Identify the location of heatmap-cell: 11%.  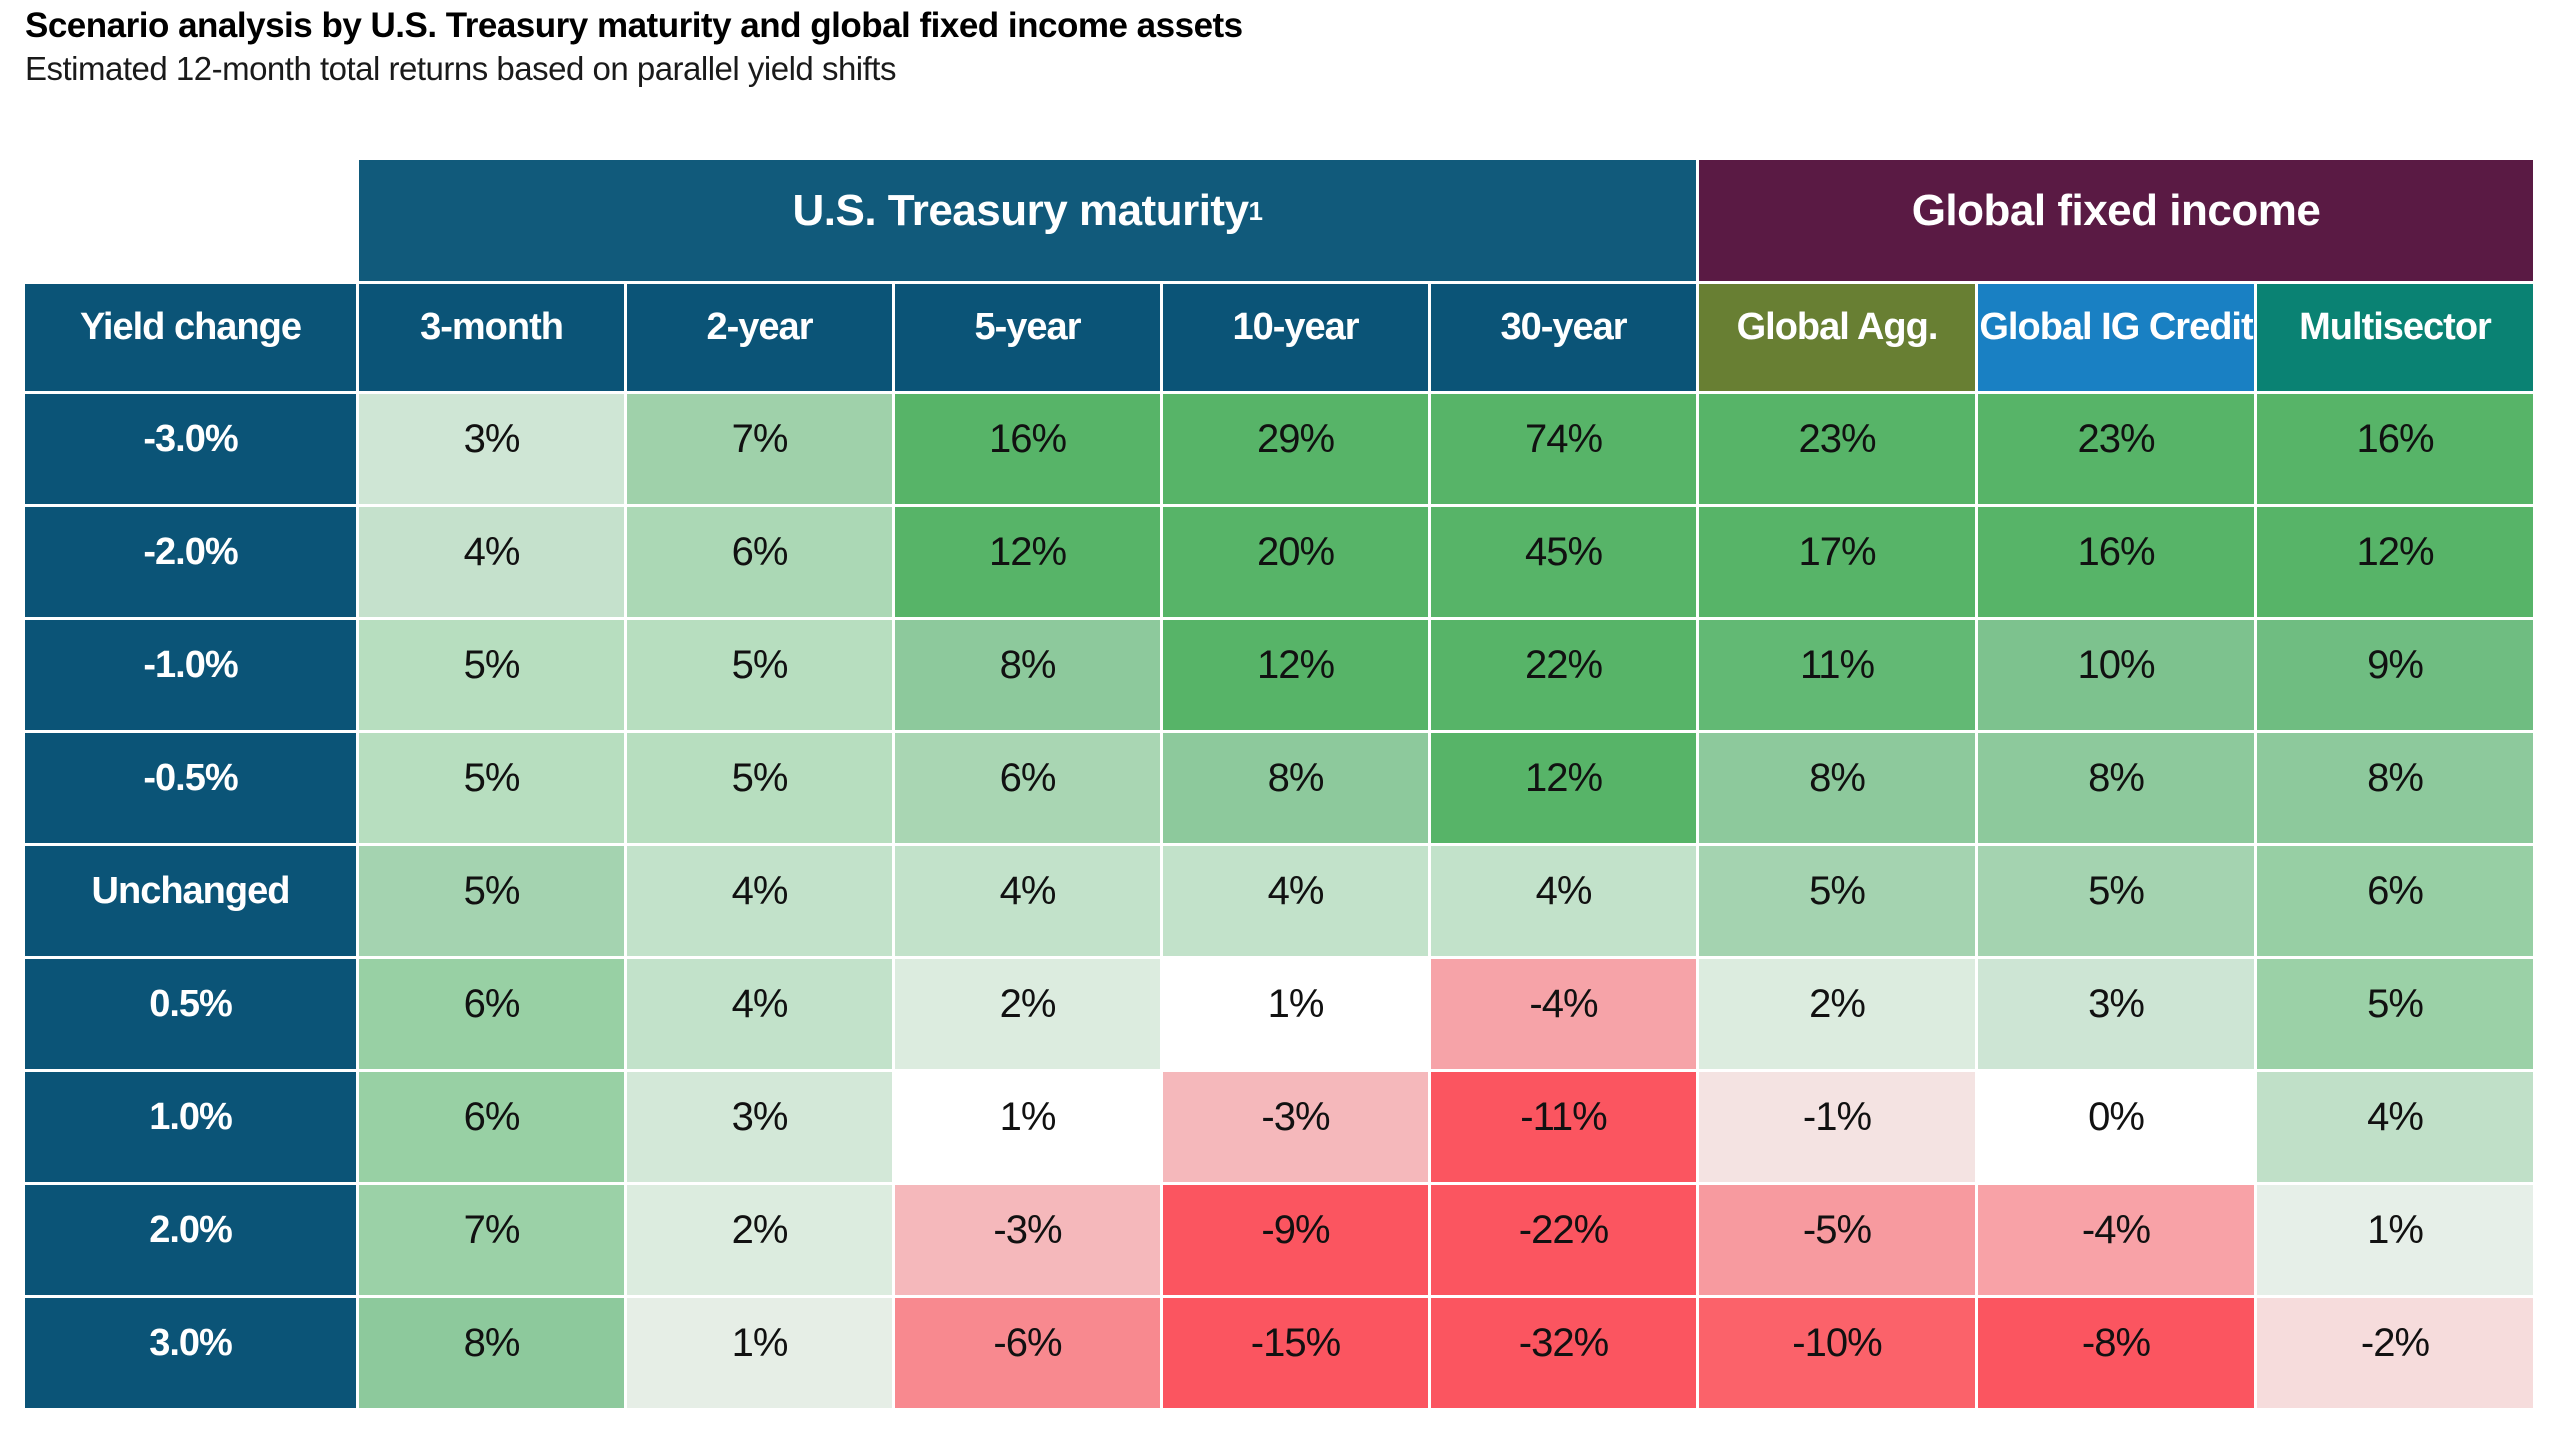
(1837, 675).